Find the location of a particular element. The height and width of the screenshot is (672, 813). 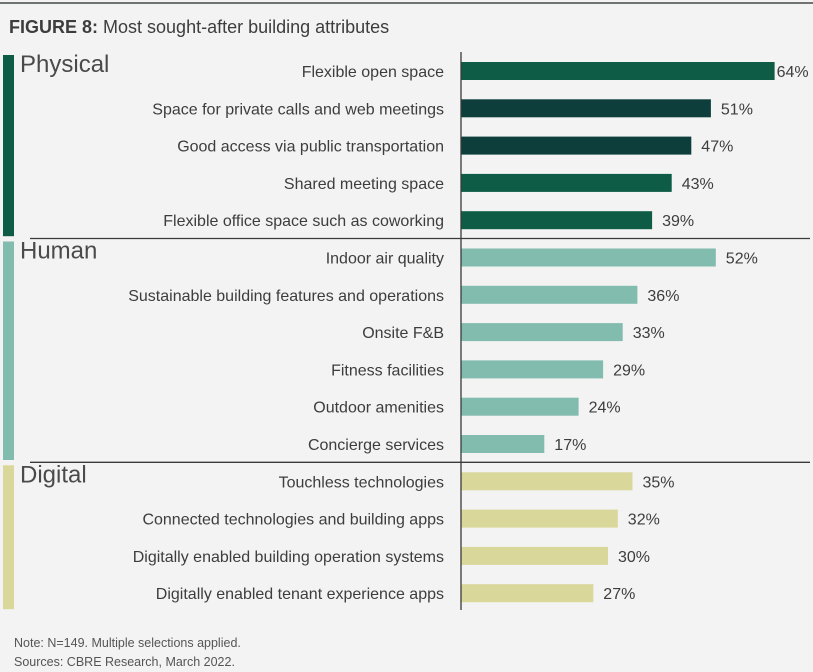

figure-title-text: Most sought-after building attributes is located at coordinates (246, 27).